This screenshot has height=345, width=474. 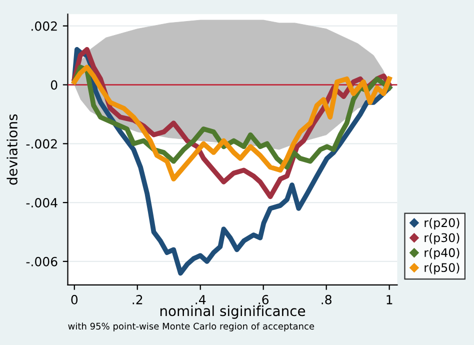 What do you see at coordinates (389, 299) in the screenshot?
I see `x-tick-label: 1` at bounding box center [389, 299].